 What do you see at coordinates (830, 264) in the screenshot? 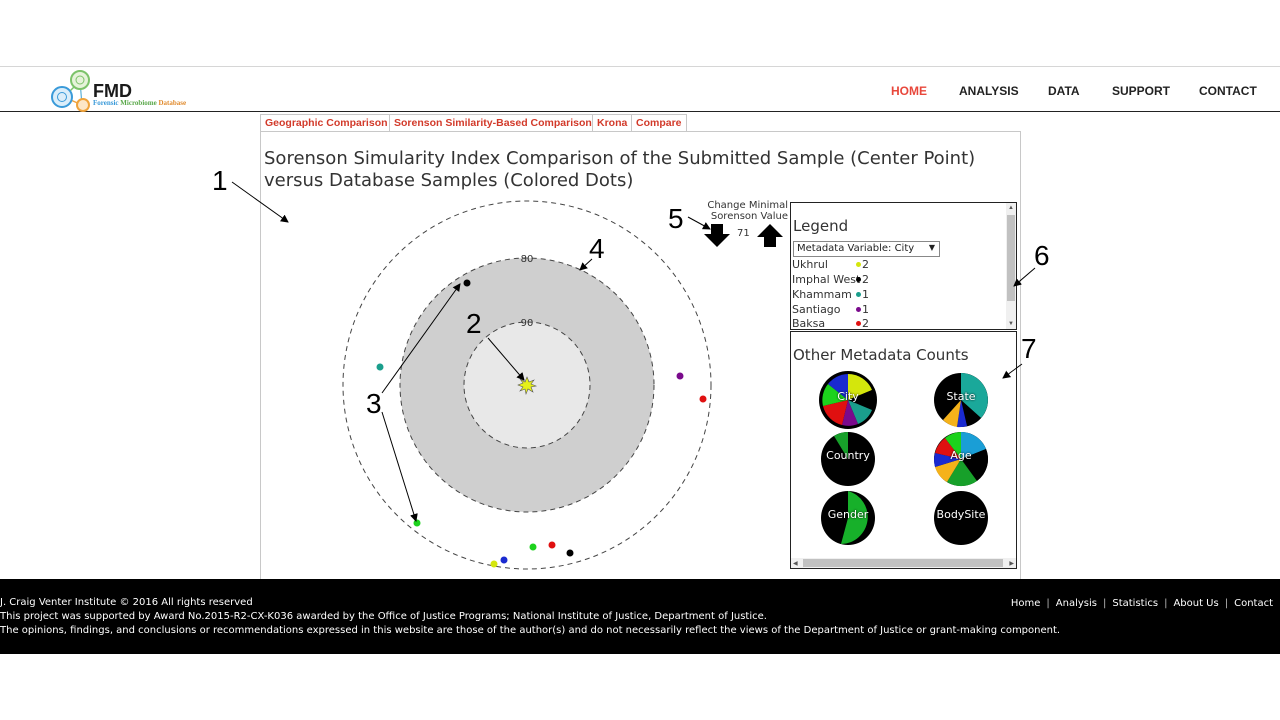
I see `legend-item: Ukhrul 2` at bounding box center [830, 264].